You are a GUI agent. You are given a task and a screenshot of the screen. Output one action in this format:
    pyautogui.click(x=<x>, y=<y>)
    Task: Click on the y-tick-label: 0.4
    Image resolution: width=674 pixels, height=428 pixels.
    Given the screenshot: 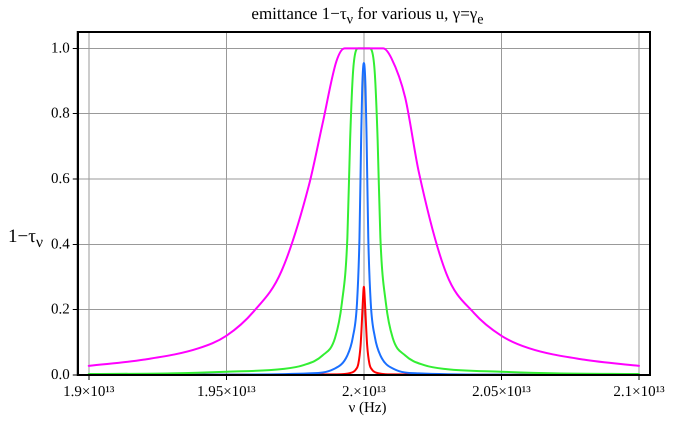 What is the action you would take?
    pyautogui.click(x=60, y=244)
    